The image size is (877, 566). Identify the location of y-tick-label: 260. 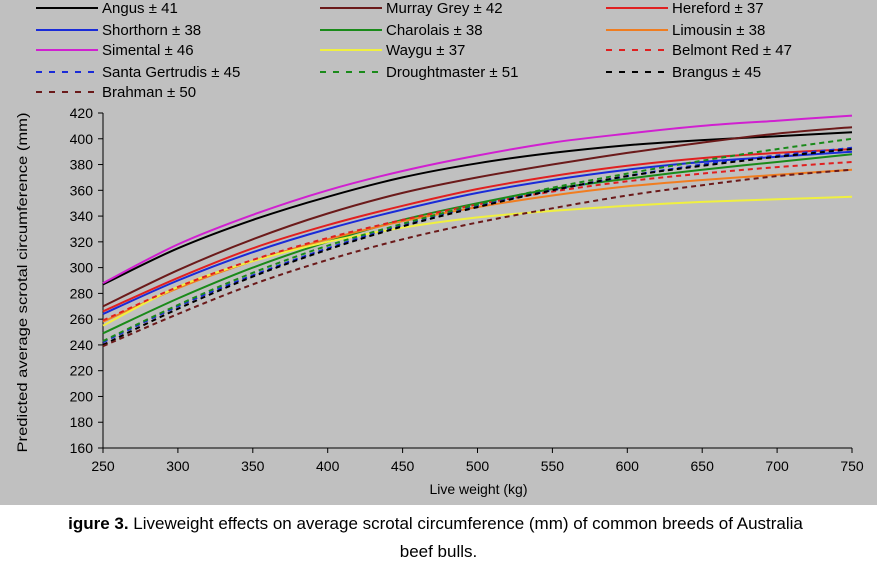
(82, 319).